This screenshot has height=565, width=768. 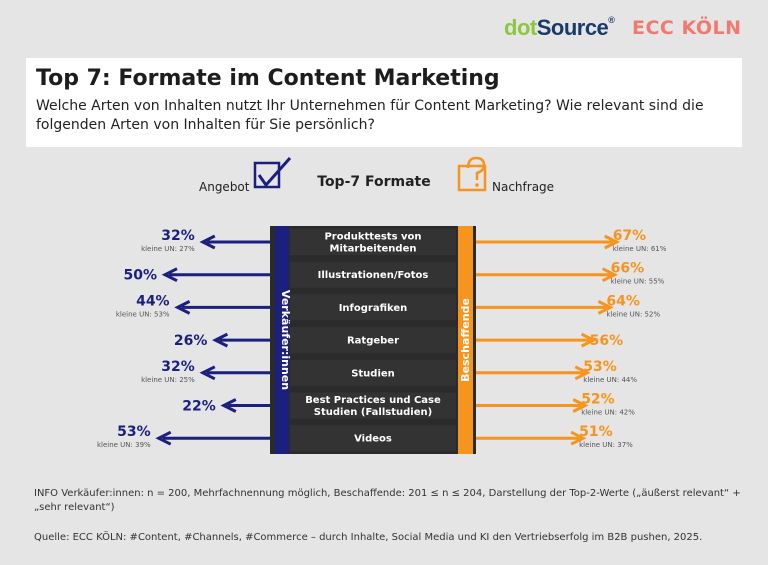 I want to click on legend-right-label: Nachfrage, so click(x=523, y=187).